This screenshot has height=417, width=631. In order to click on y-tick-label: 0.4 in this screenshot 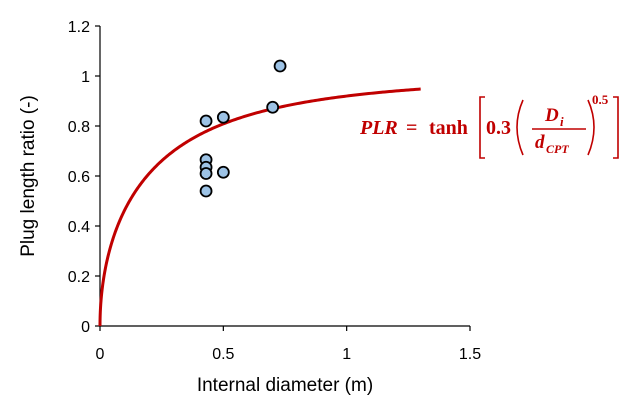, I will do `click(79, 227)`.